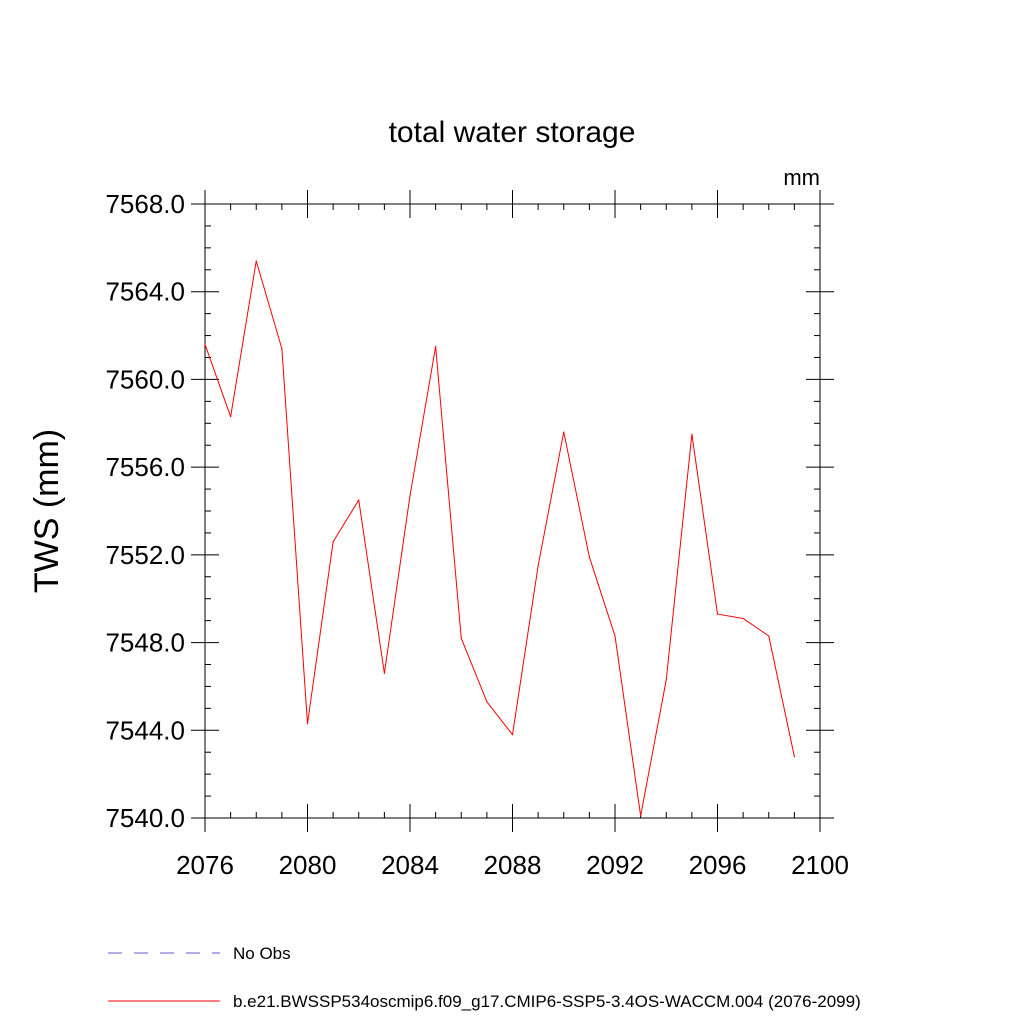 The height and width of the screenshot is (1024, 1024). I want to click on y-tick-label: 7556.0, so click(145, 467).